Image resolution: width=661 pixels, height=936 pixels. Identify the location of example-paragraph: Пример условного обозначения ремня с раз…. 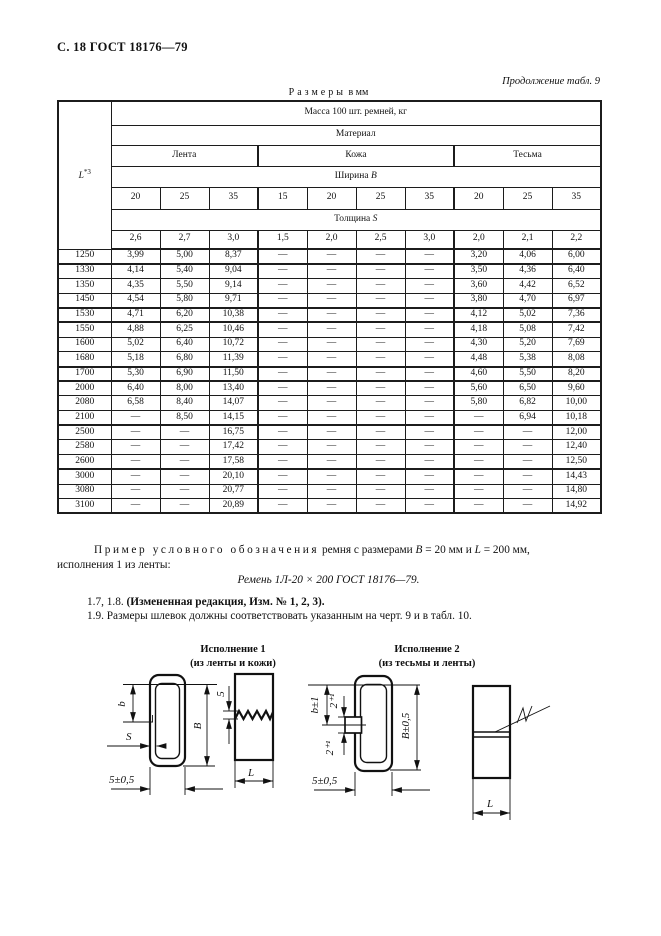
(328, 558).